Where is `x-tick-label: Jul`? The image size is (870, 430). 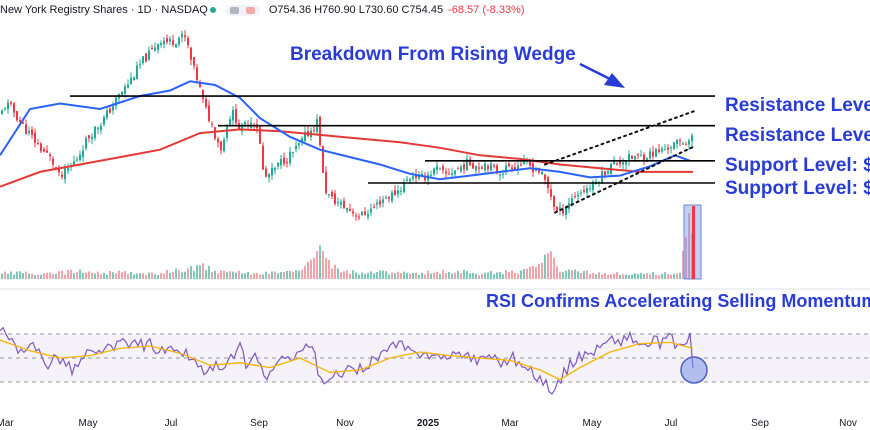
x-tick-label: Jul is located at coordinates (671, 423).